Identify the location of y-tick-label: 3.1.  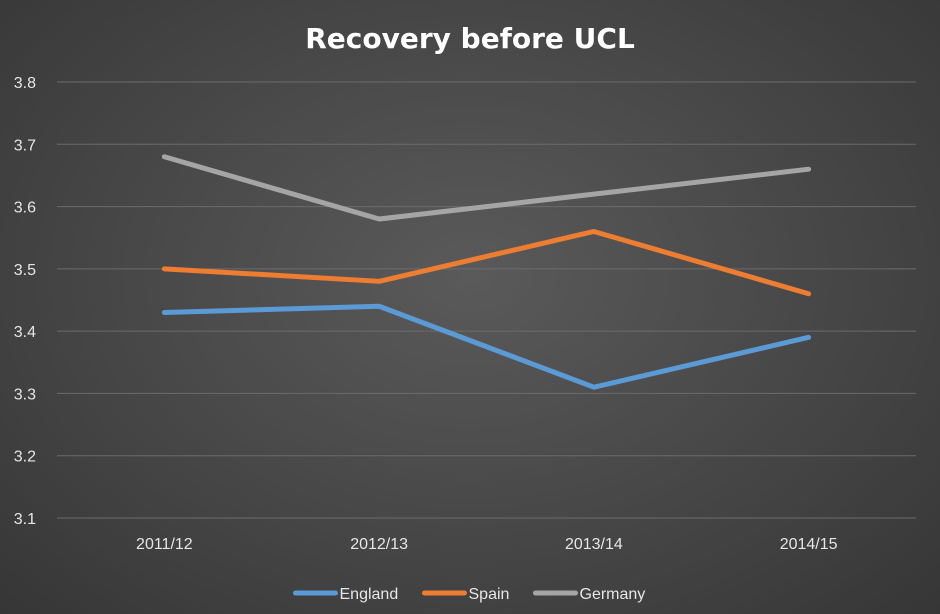
(25, 519).